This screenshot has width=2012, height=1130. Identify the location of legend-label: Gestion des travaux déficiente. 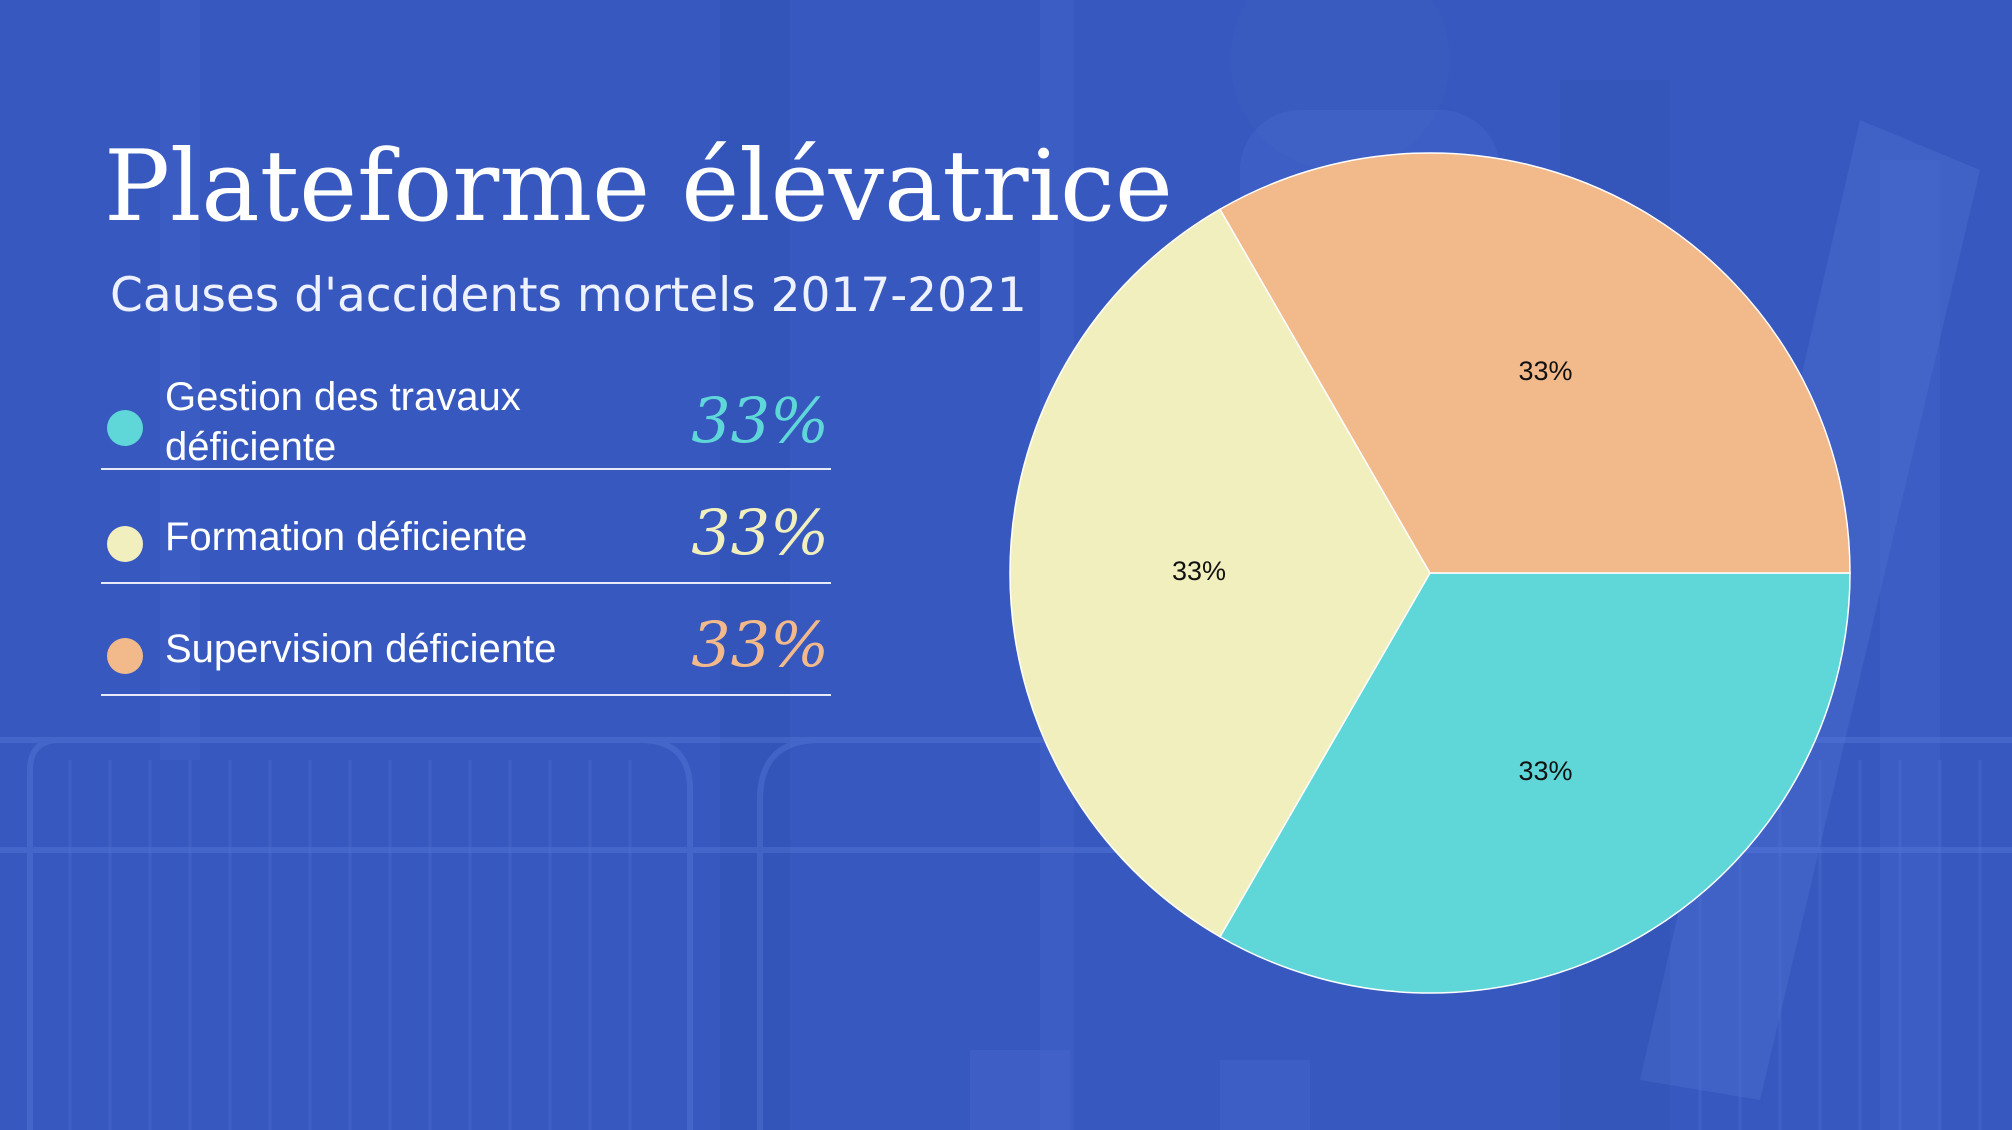
(343, 422).